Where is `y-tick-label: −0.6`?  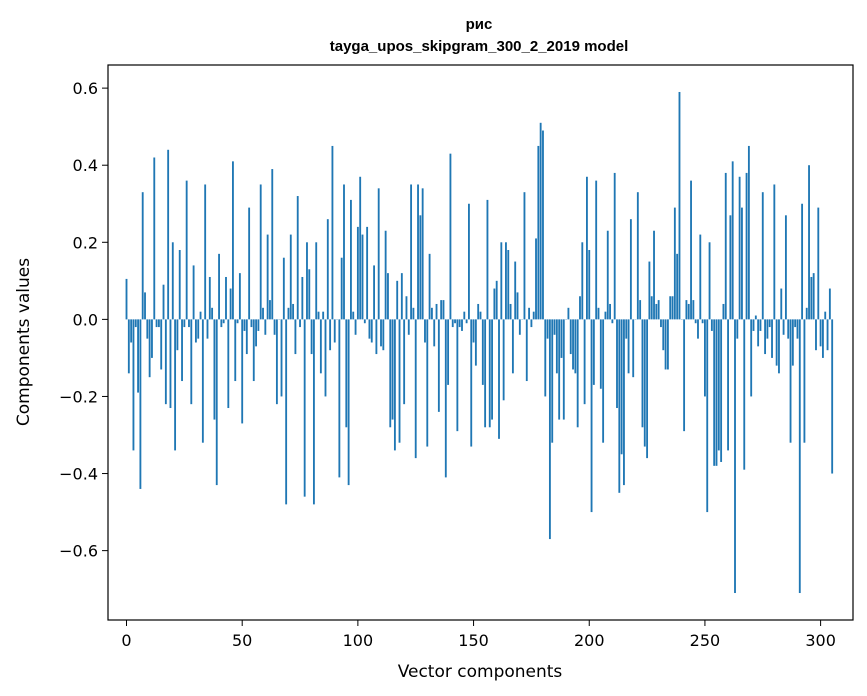 y-tick-label: −0.6 is located at coordinates (78, 551).